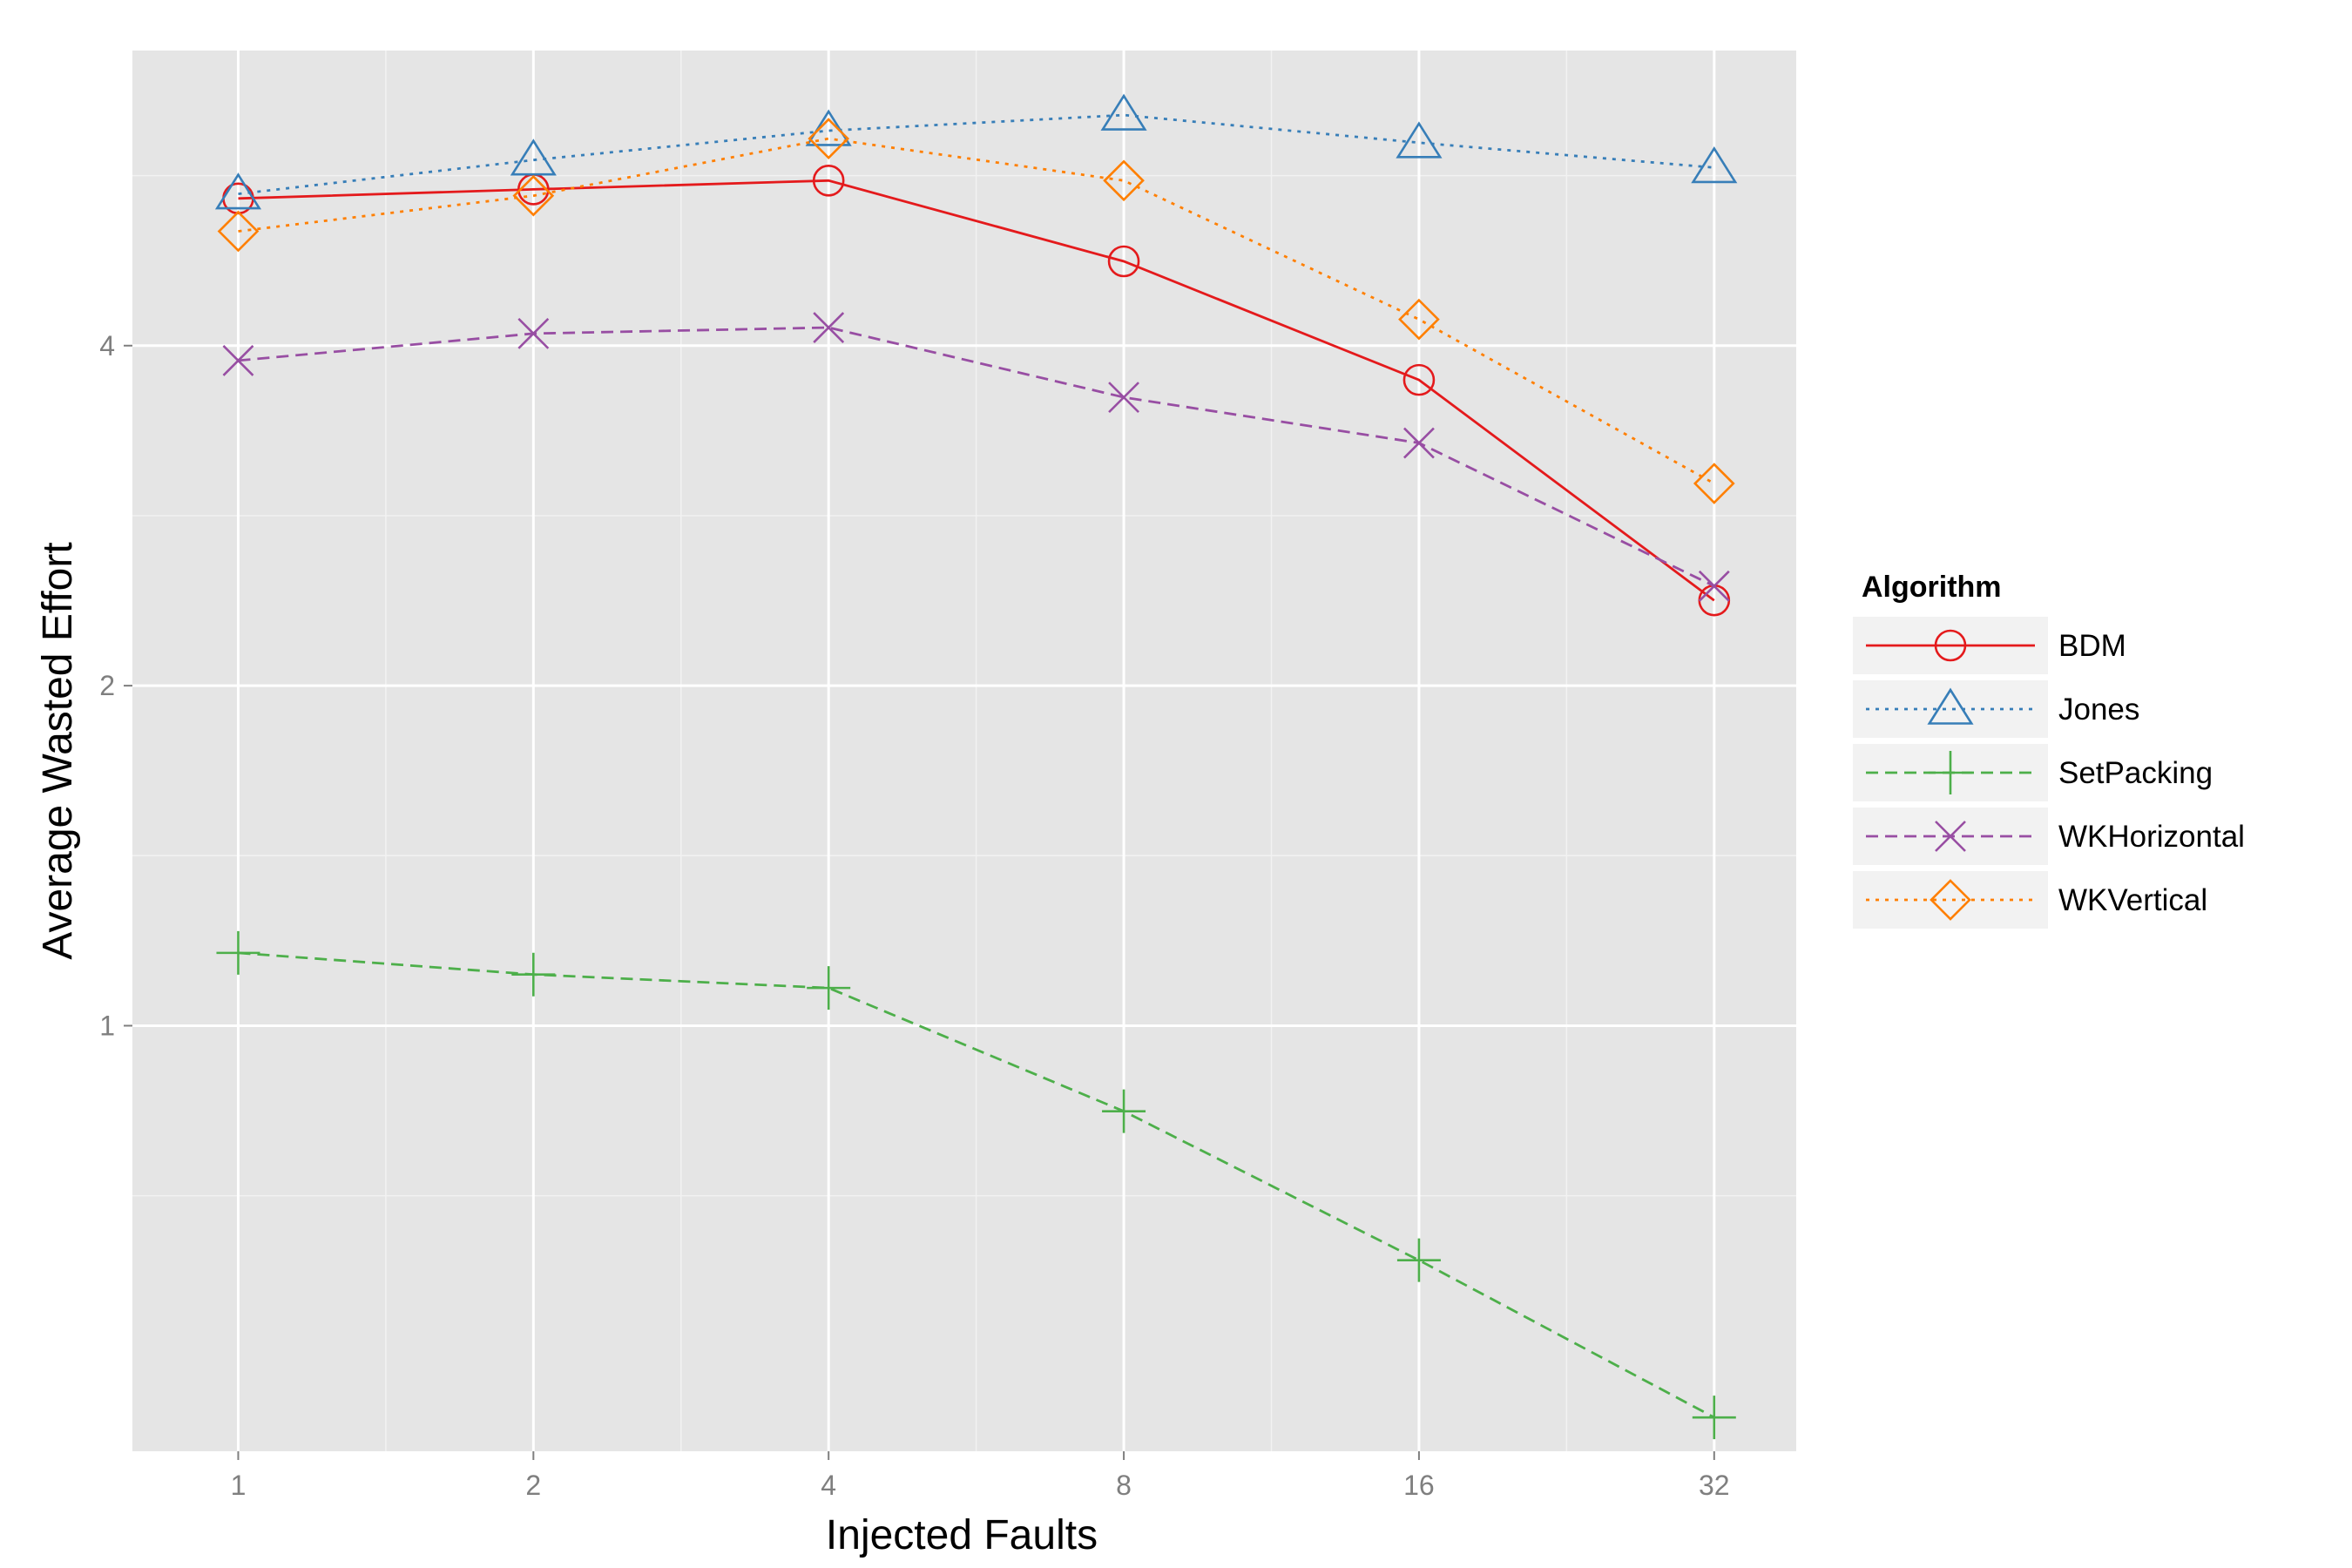  I want to click on x-tick-label: 8, so click(1124, 1486).